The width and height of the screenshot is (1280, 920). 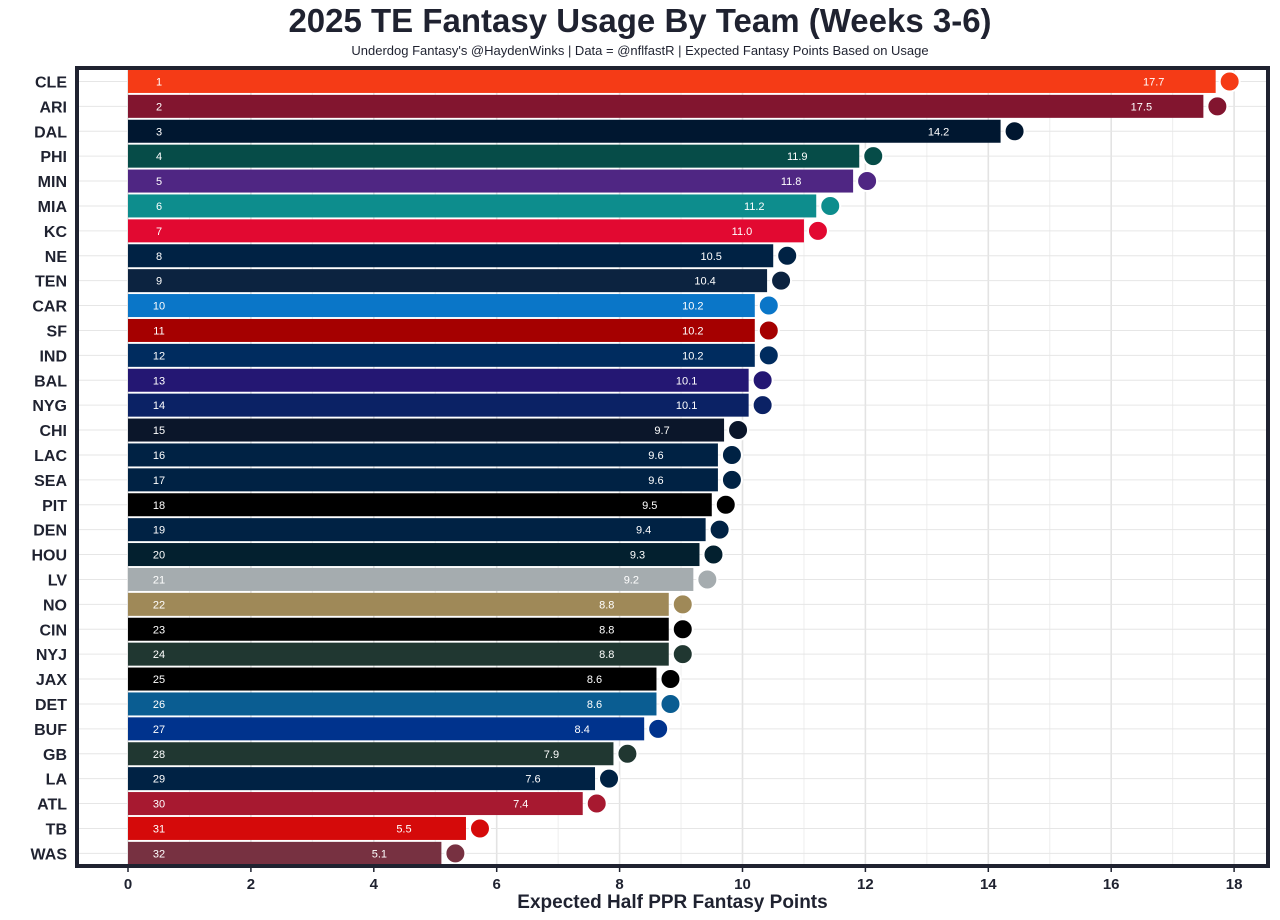 What do you see at coordinates (417, 530) in the screenshot?
I see `bar-den` at bounding box center [417, 530].